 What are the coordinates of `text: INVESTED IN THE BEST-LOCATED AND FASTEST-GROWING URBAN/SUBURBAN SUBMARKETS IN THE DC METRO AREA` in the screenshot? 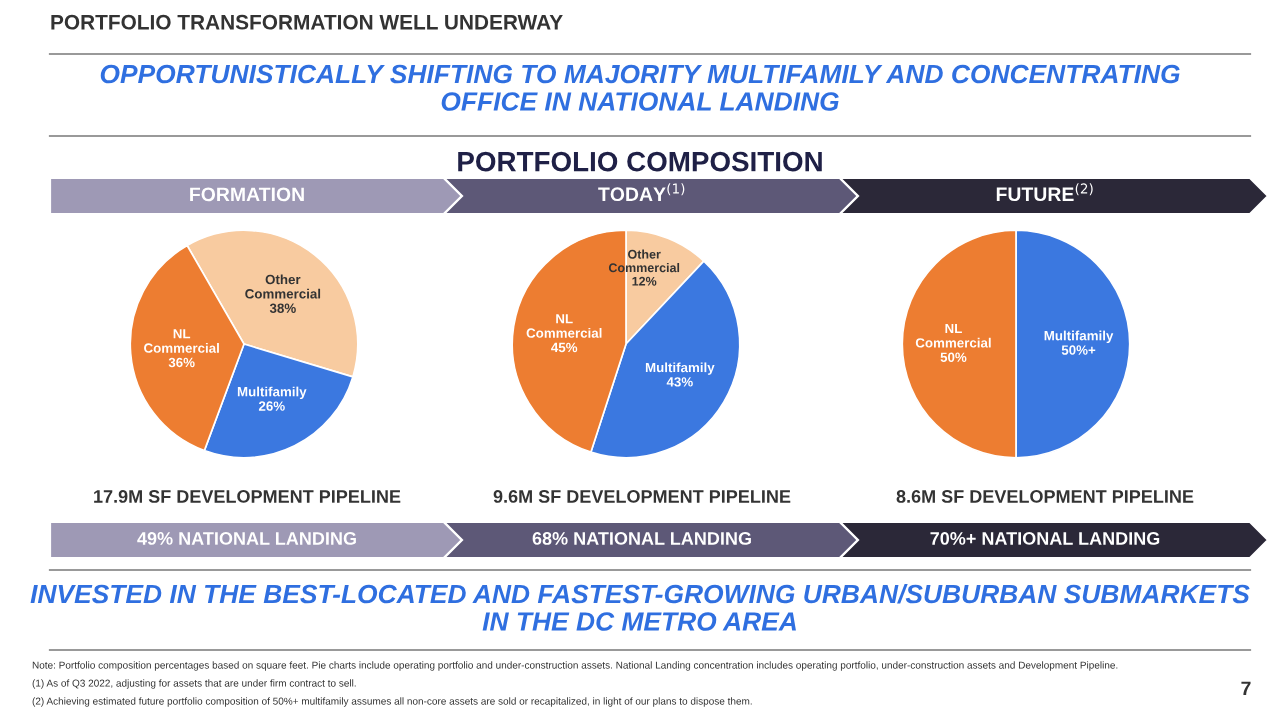 It's located at (640, 607).